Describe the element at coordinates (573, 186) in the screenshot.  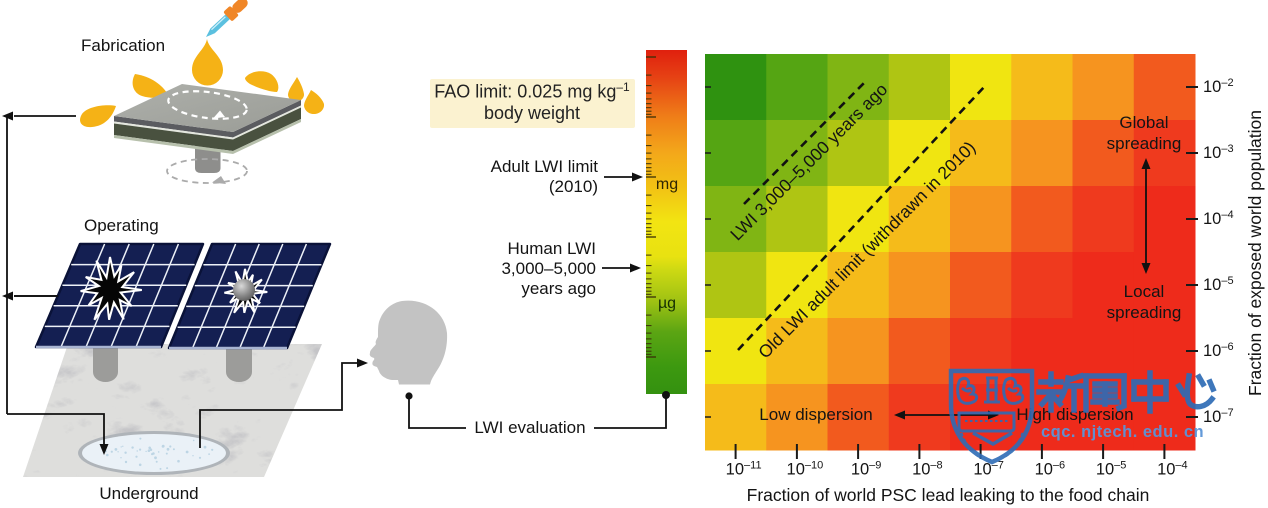
I see `svg-text: (2010)` at that location.